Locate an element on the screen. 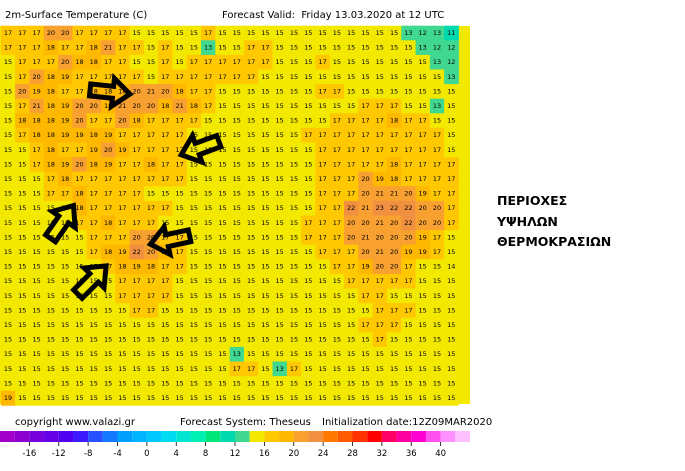 Image resolution: width=685 pixels, height=471 pixels. colorbar-segment is located at coordinates (389, 436).